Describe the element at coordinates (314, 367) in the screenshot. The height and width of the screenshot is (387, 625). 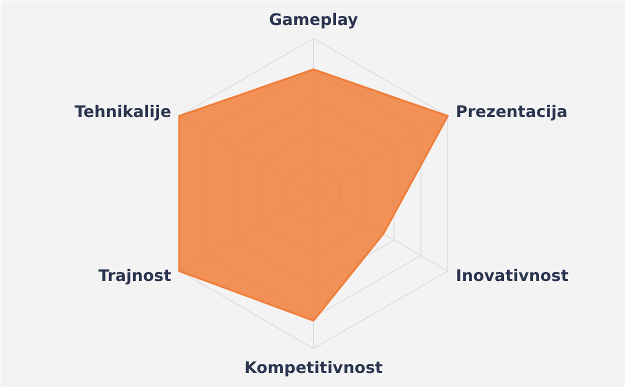
I see `spoke-label: Kompetitivnost` at that location.